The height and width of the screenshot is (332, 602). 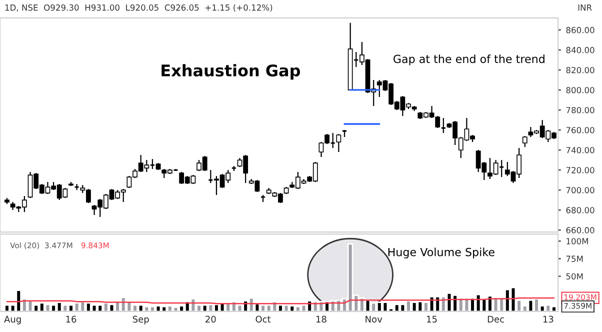 I want to click on text: INR, so click(x=585, y=7).